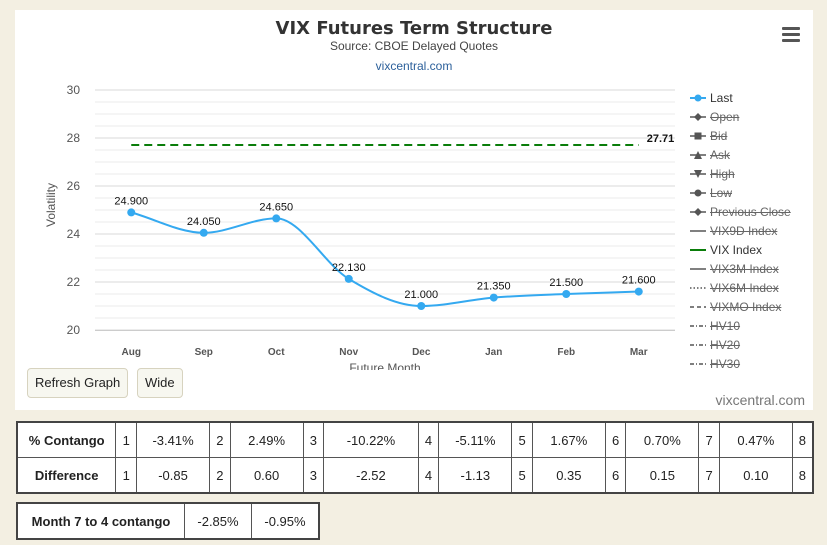  Describe the element at coordinates (802, 475) in the screenshot. I see `month-number-cell: 8` at that location.